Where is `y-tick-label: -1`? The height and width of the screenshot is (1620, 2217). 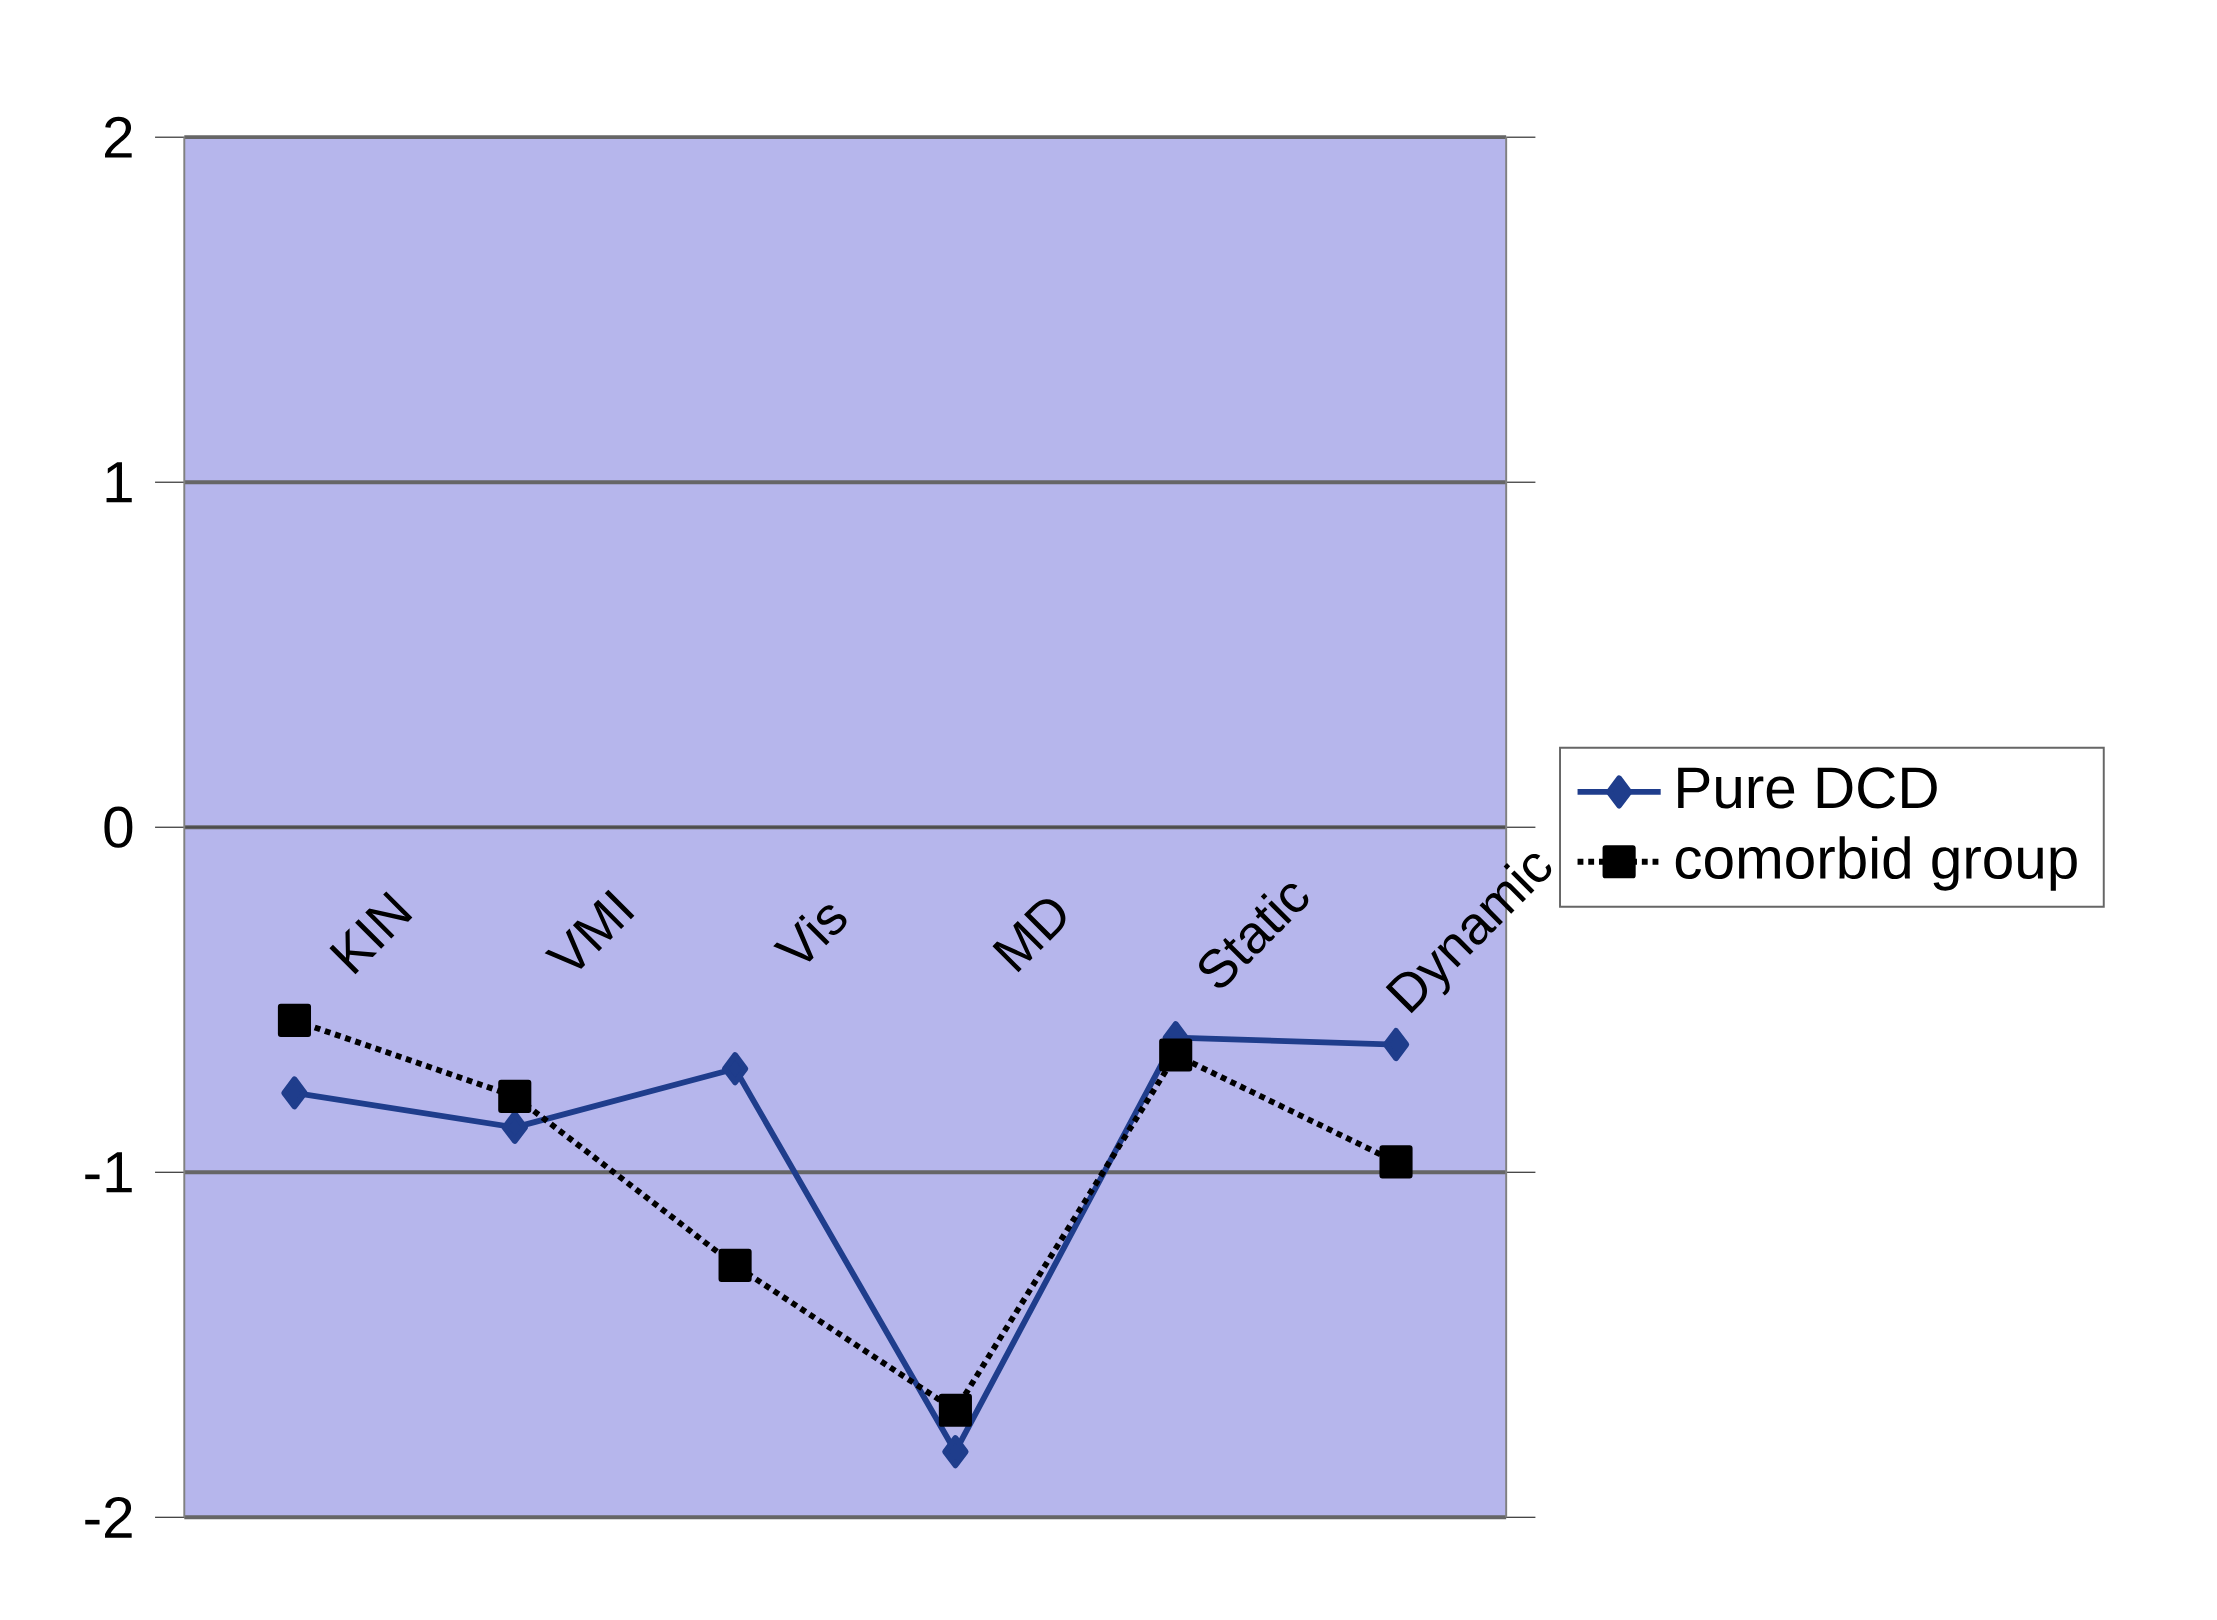
y-tick-label: -1 is located at coordinates (108, 1172).